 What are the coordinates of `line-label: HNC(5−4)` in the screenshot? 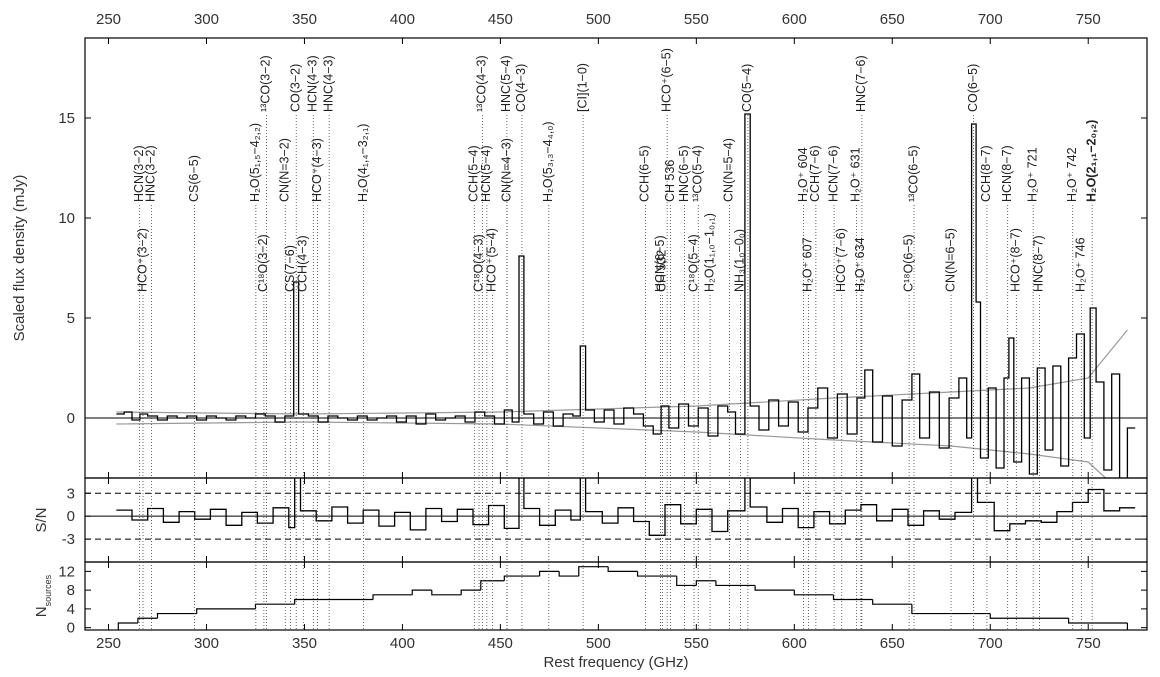 It's located at (506, 83).